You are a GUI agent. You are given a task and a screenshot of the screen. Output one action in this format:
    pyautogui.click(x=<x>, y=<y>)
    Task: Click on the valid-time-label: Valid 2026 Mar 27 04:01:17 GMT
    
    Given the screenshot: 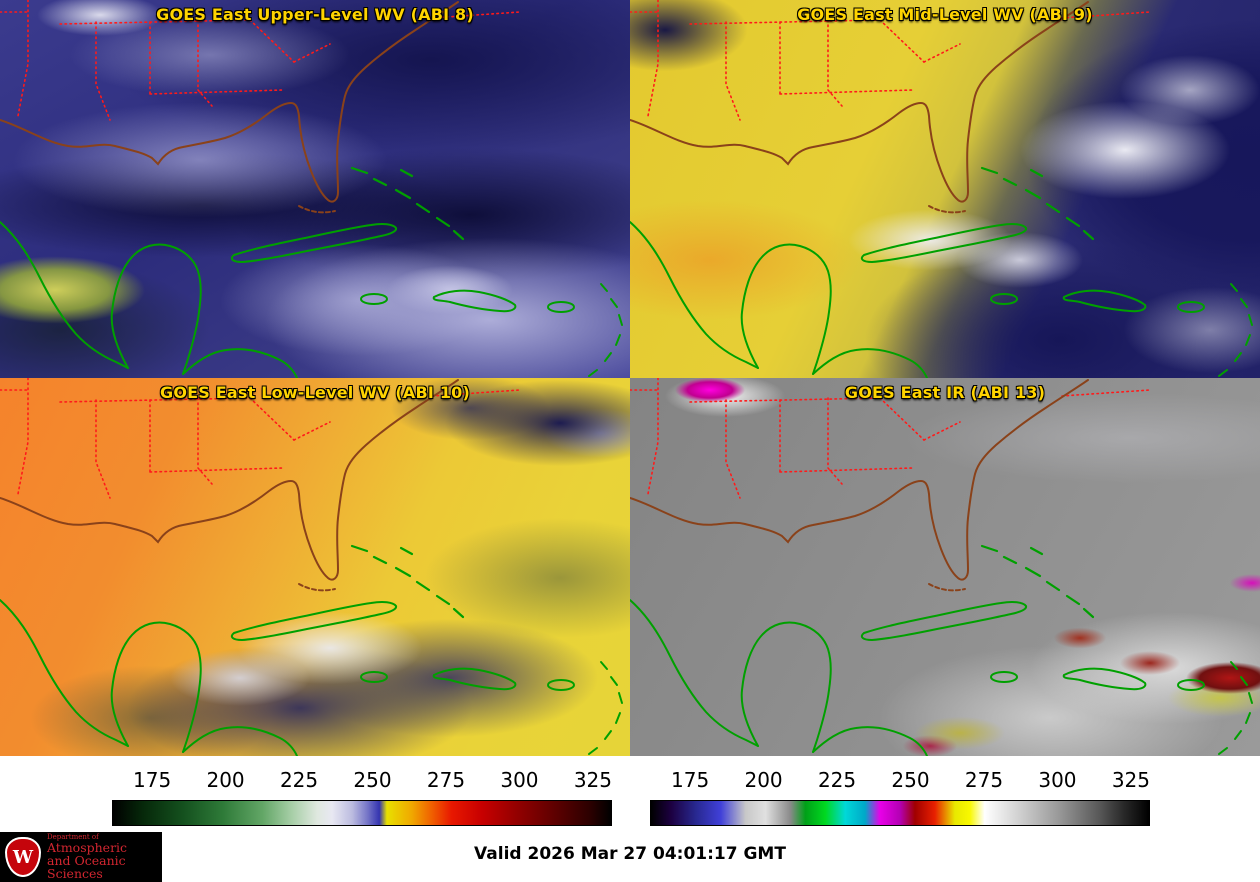 What is the action you would take?
    pyautogui.click(x=630, y=854)
    